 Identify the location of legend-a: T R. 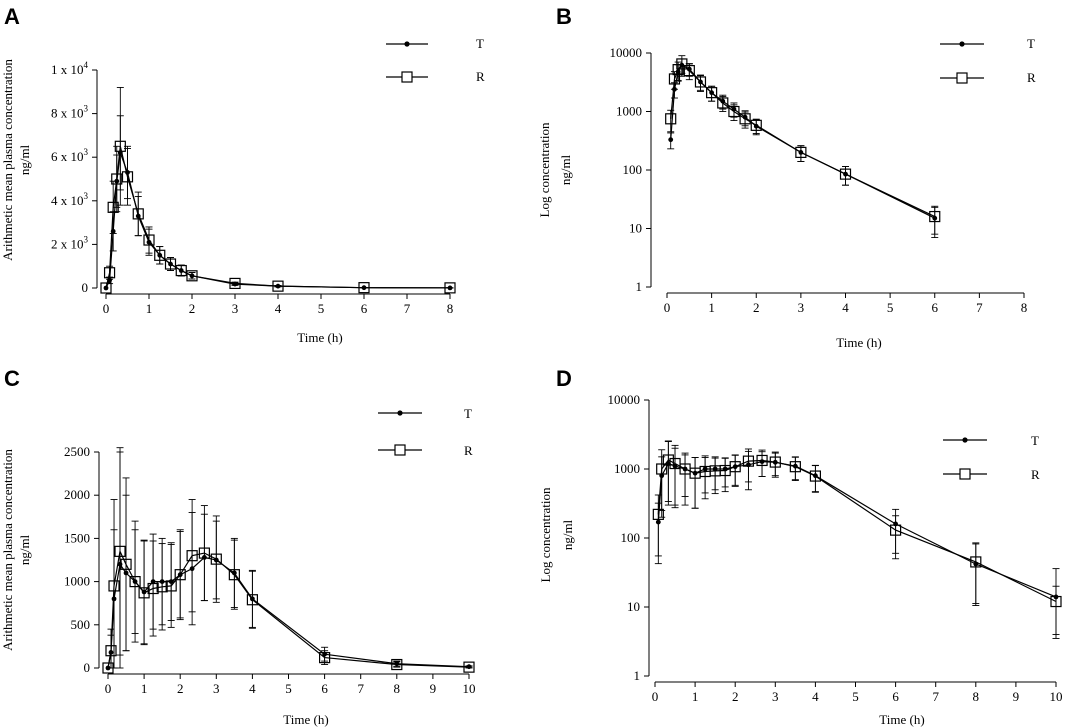
(435, 60).